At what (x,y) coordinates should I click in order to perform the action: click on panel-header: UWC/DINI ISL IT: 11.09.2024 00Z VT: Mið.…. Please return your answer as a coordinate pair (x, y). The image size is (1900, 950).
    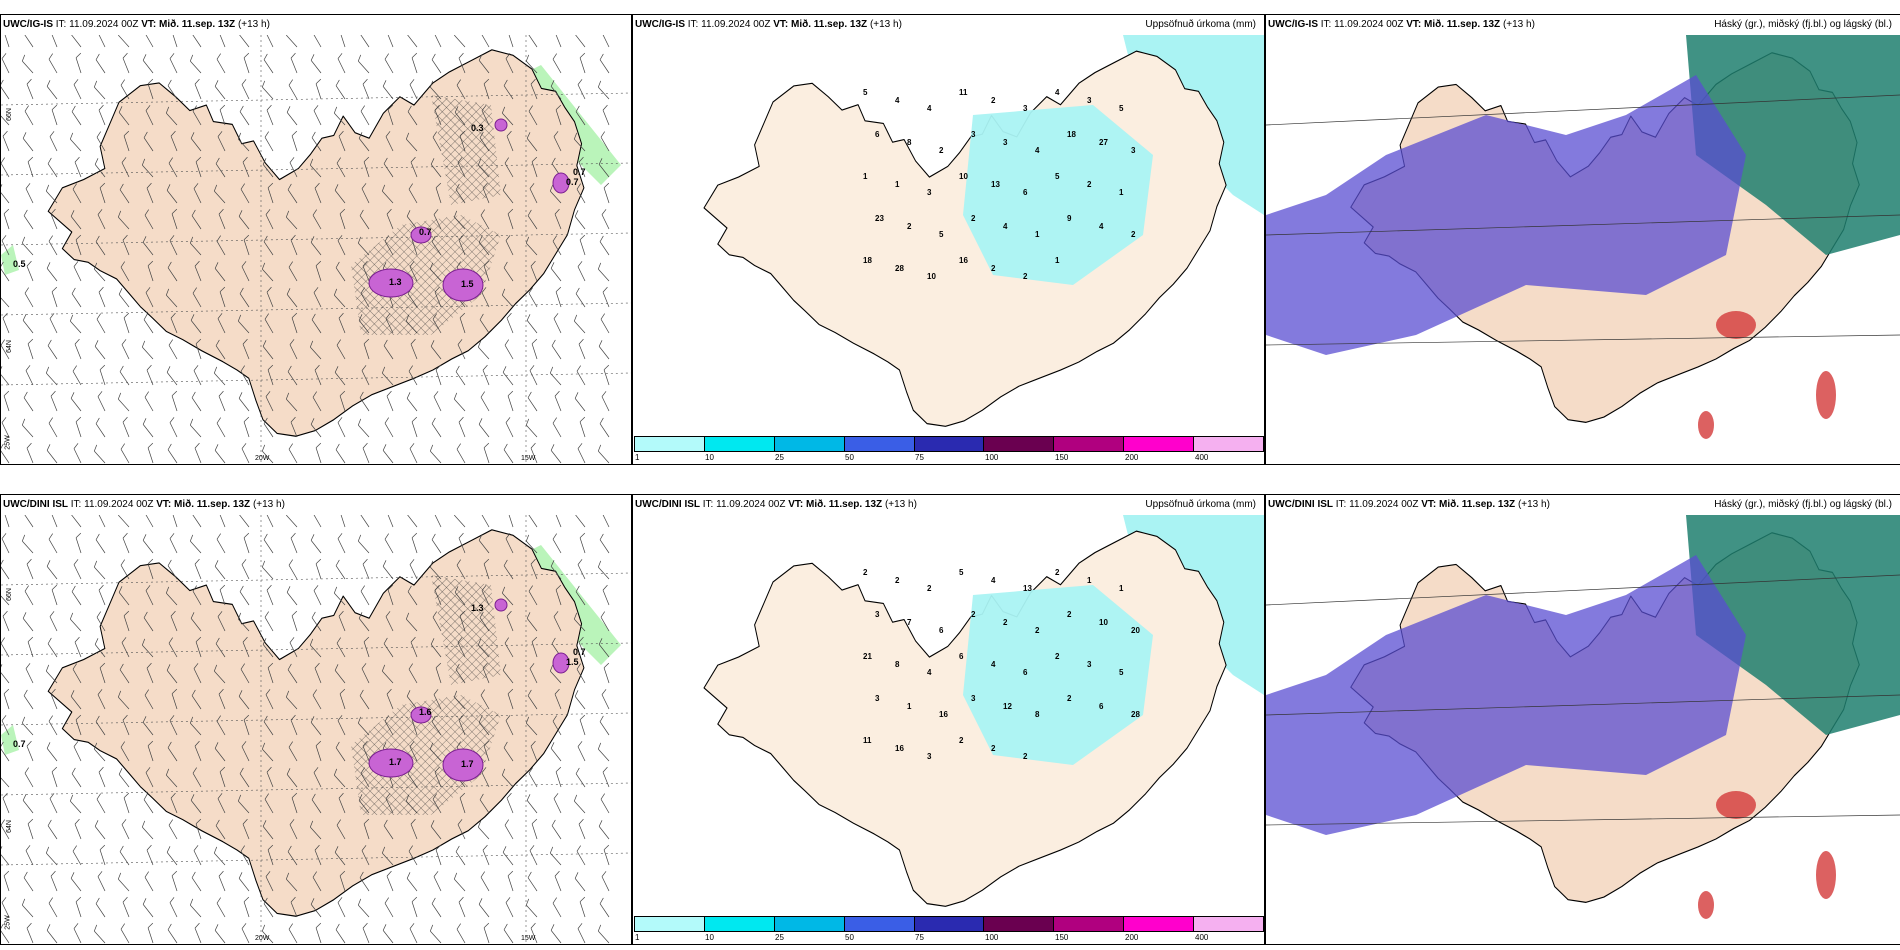
    Looking at the image, I should click on (1583, 505).